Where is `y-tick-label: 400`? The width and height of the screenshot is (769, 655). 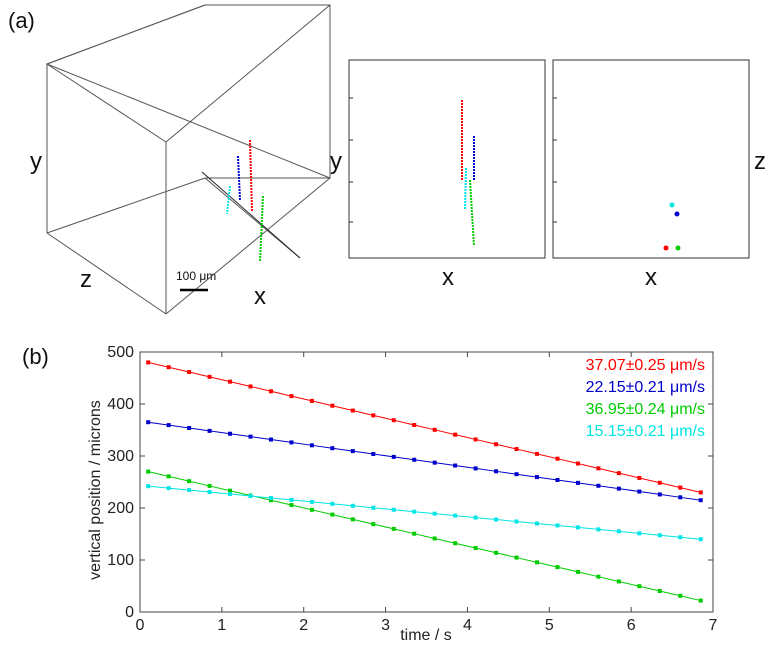
y-tick-label: 400 is located at coordinates (120, 404).